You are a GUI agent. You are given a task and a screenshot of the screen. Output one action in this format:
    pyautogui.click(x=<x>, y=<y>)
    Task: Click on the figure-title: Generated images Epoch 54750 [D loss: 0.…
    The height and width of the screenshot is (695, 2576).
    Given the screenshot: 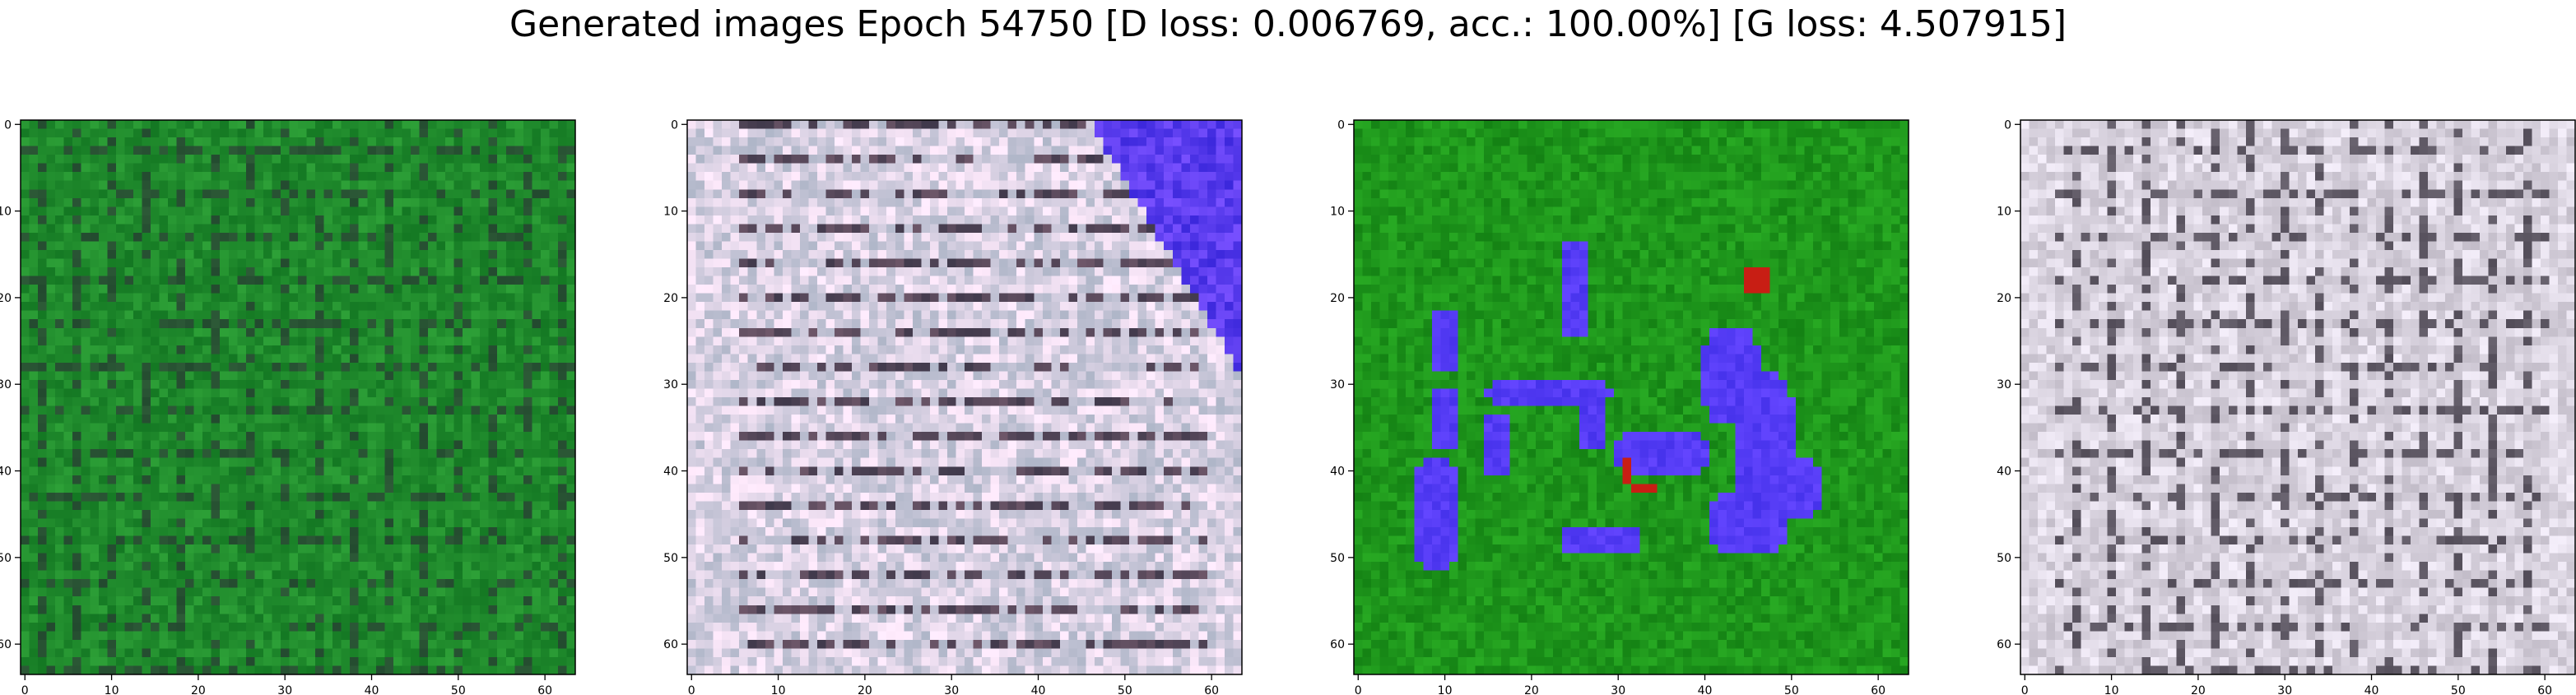 What is the action you would take?
    pyautogui.click(x=1288, y=24)
    